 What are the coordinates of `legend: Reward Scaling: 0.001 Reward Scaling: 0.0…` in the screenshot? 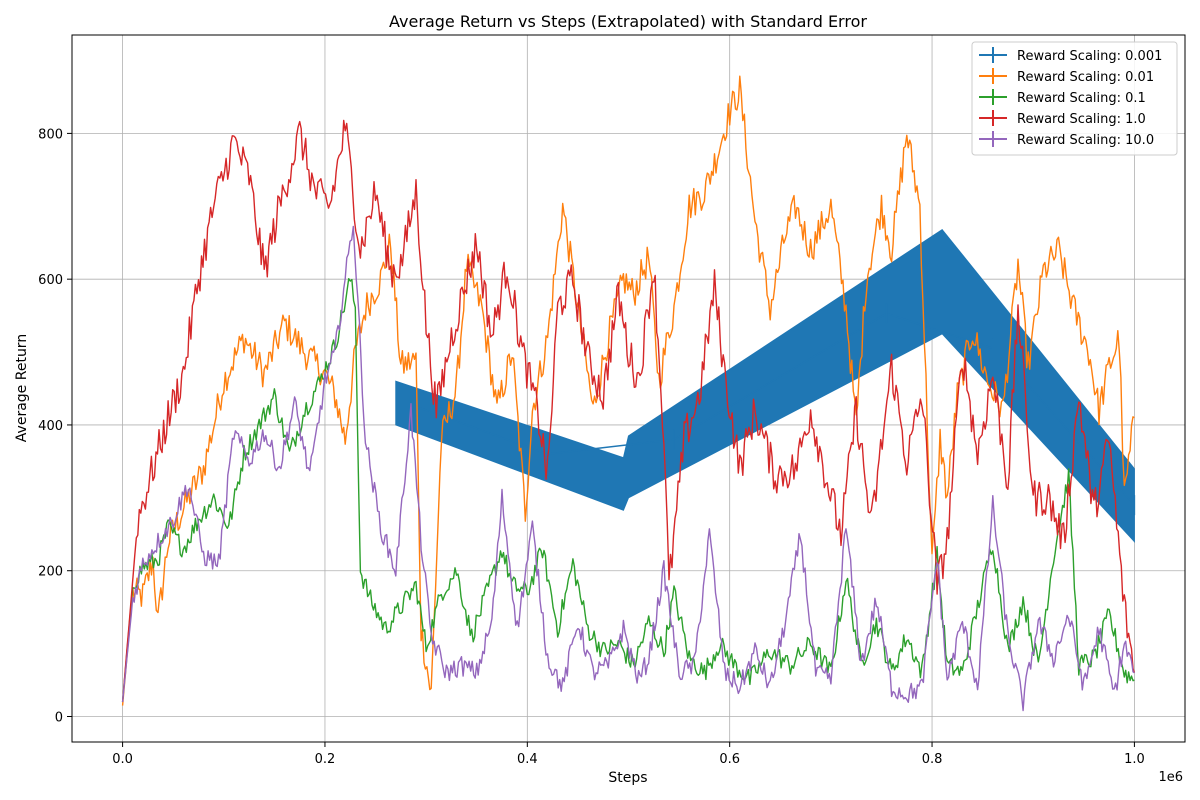 It's located at (1074, 98).